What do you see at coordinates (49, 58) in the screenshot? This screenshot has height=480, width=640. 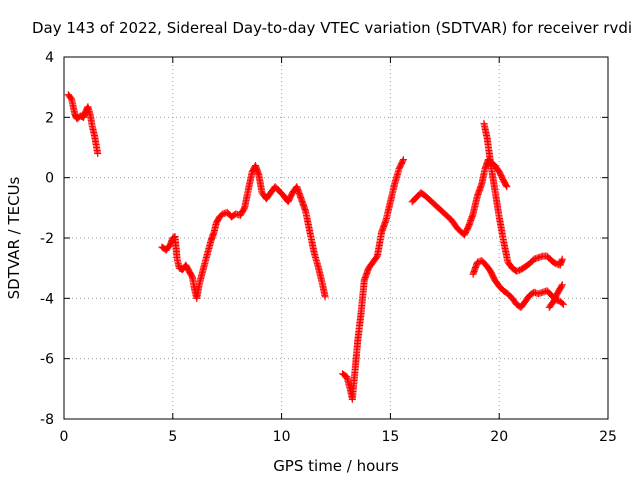 I see `y-tick-label: 4` at bounding box center [49, 58].